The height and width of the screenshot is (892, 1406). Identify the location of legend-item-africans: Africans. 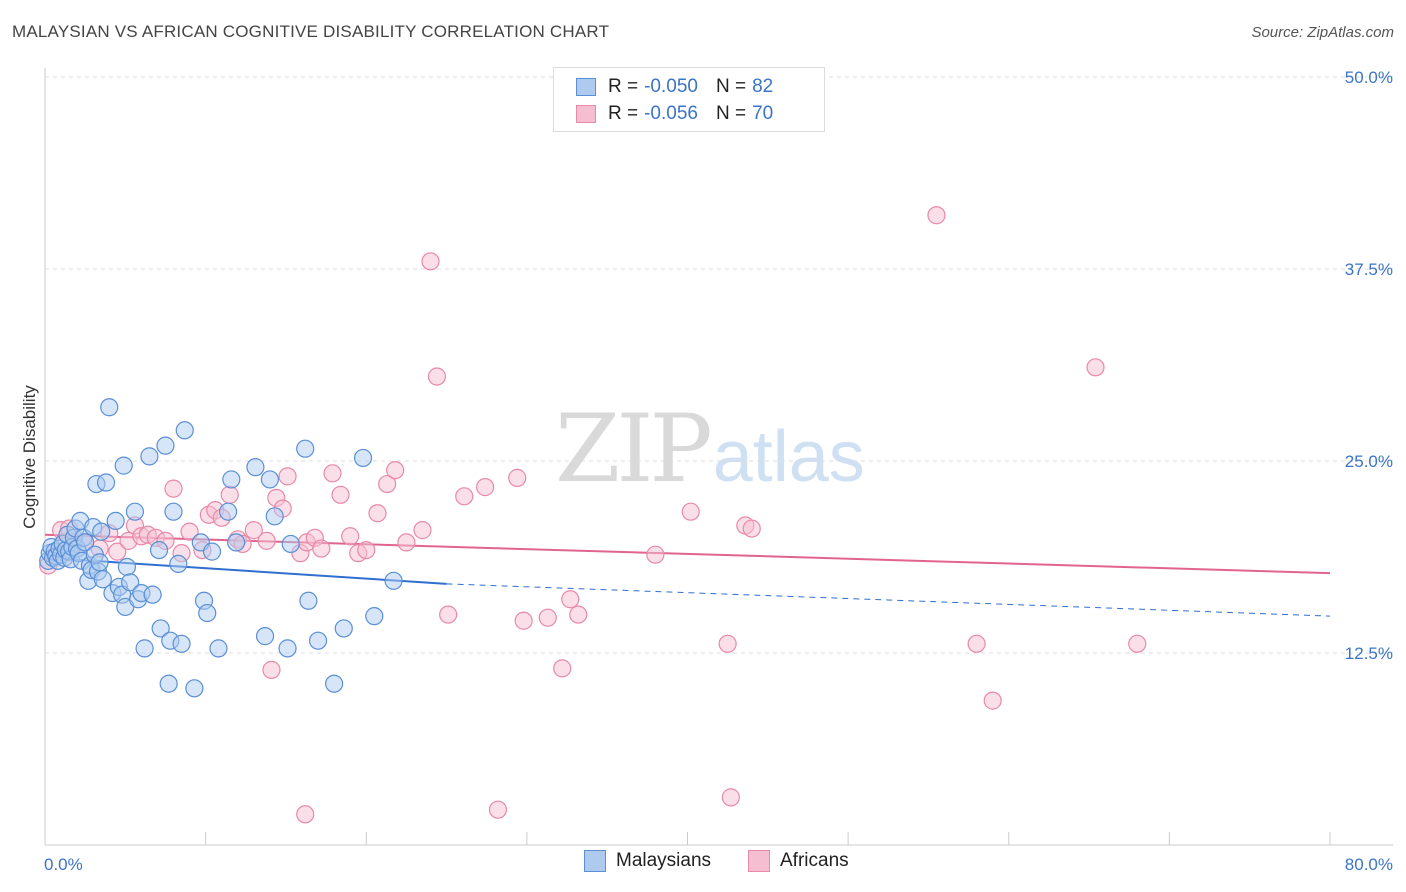
(798, 861).